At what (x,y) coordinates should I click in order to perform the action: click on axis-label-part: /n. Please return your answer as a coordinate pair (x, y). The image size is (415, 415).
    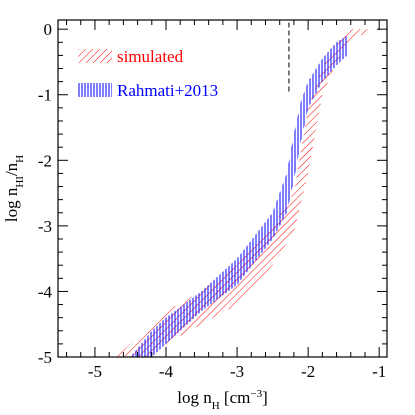
    Looking at the image, I should click on (11, 169).